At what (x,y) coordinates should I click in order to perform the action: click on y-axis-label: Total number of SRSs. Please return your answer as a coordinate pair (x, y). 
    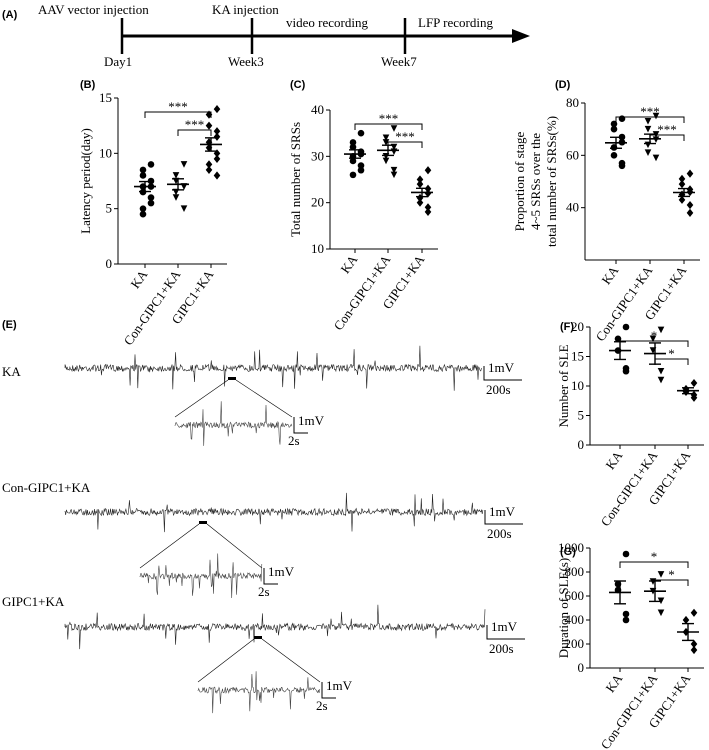
    Looking at the image, I should click on (295, 179).